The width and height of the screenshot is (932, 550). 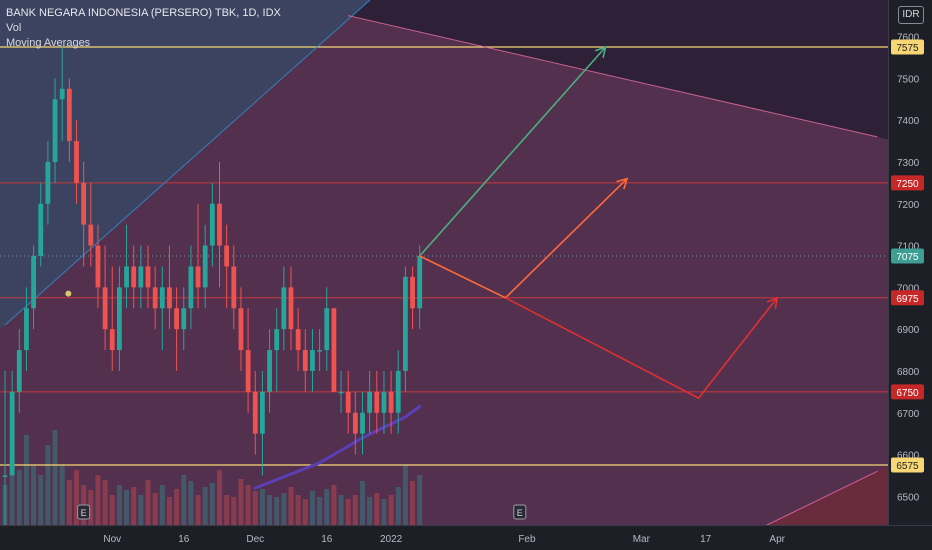 I want to click on earnings-box, so click(x=520, y=512).